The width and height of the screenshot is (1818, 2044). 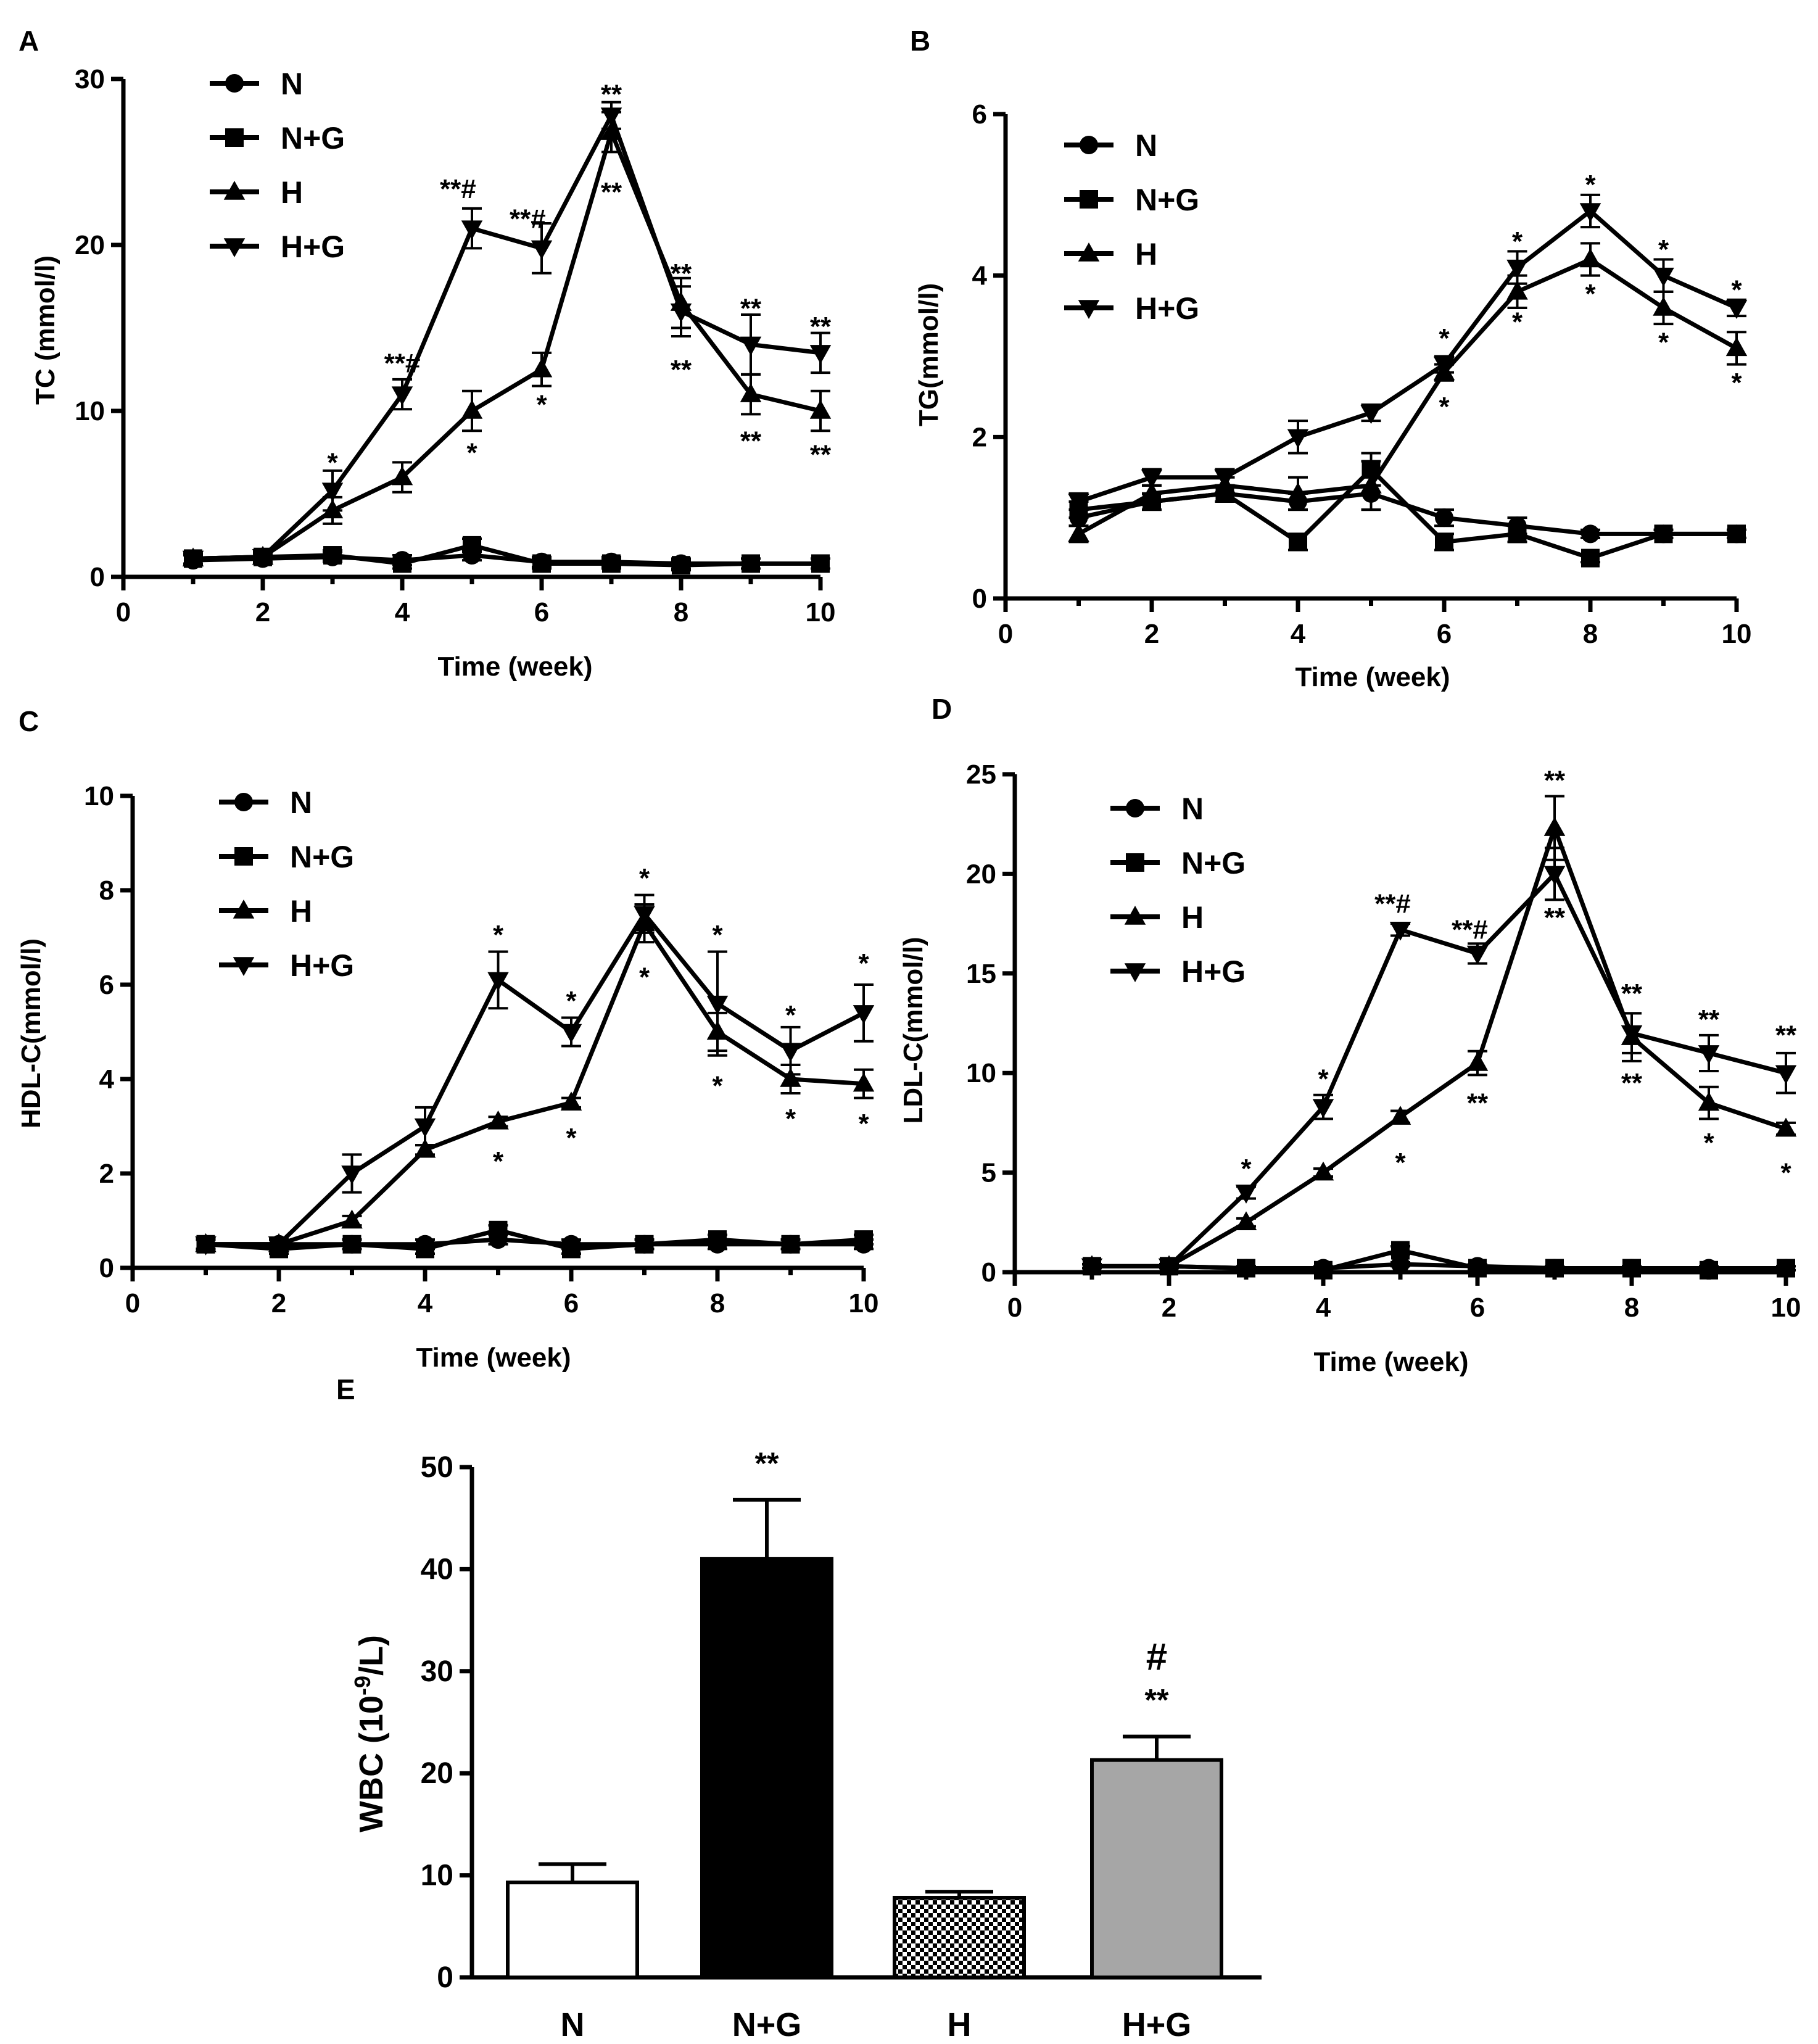 I want to click on x-tick-label: 6, so click(x=1445, y=634).